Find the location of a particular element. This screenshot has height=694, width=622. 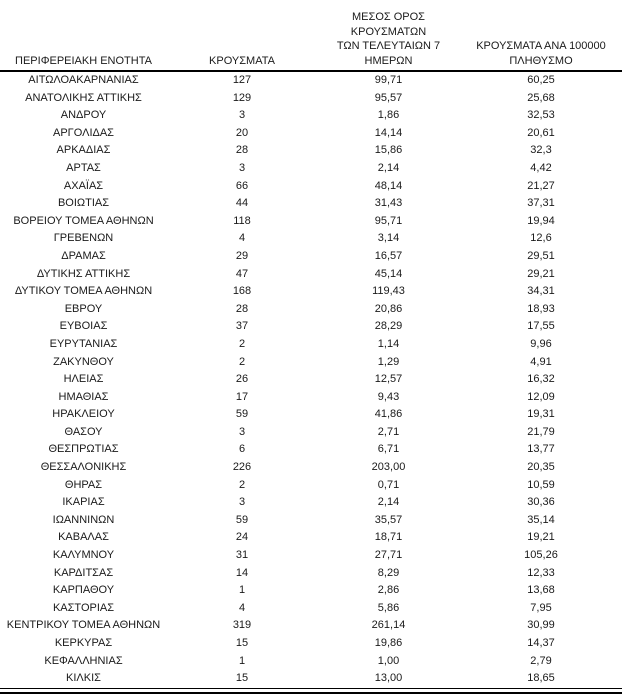

cell-region: ΚΕΡΚΥΡΑΣ is located at coordinates (83, 643).